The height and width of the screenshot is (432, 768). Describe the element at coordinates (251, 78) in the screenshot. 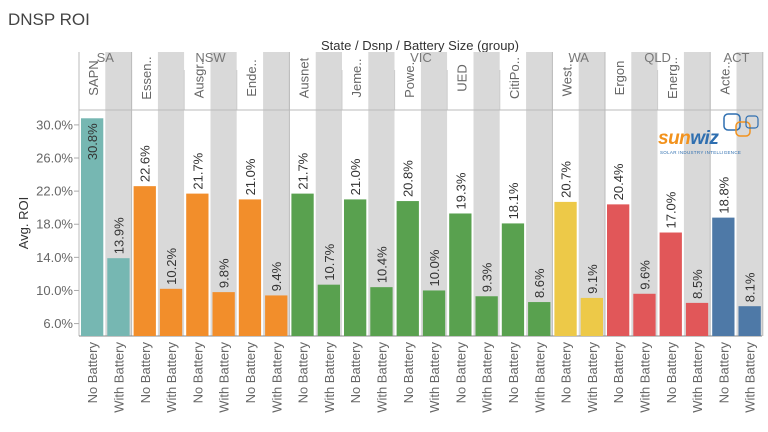

I see `dnsp-label-ende: Ende..` at that location.